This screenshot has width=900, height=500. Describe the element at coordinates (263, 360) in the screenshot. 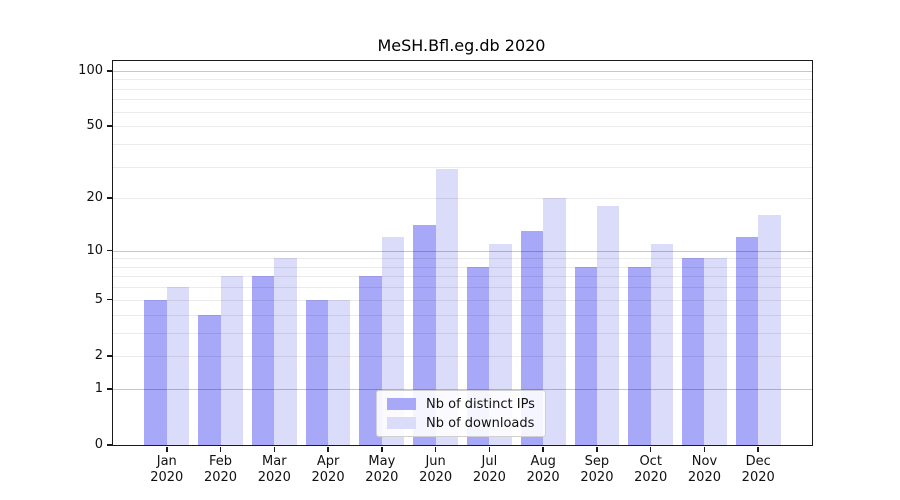

I see `bar-distinct-ips-mar` at that location.